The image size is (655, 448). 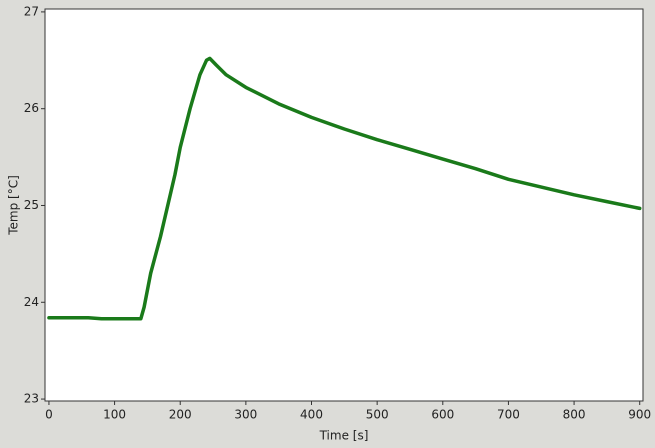 What do you see at coordinates (180, 415) in the screenshot?
I see `x-tick-label: 200` at bounding box center [180, 415].